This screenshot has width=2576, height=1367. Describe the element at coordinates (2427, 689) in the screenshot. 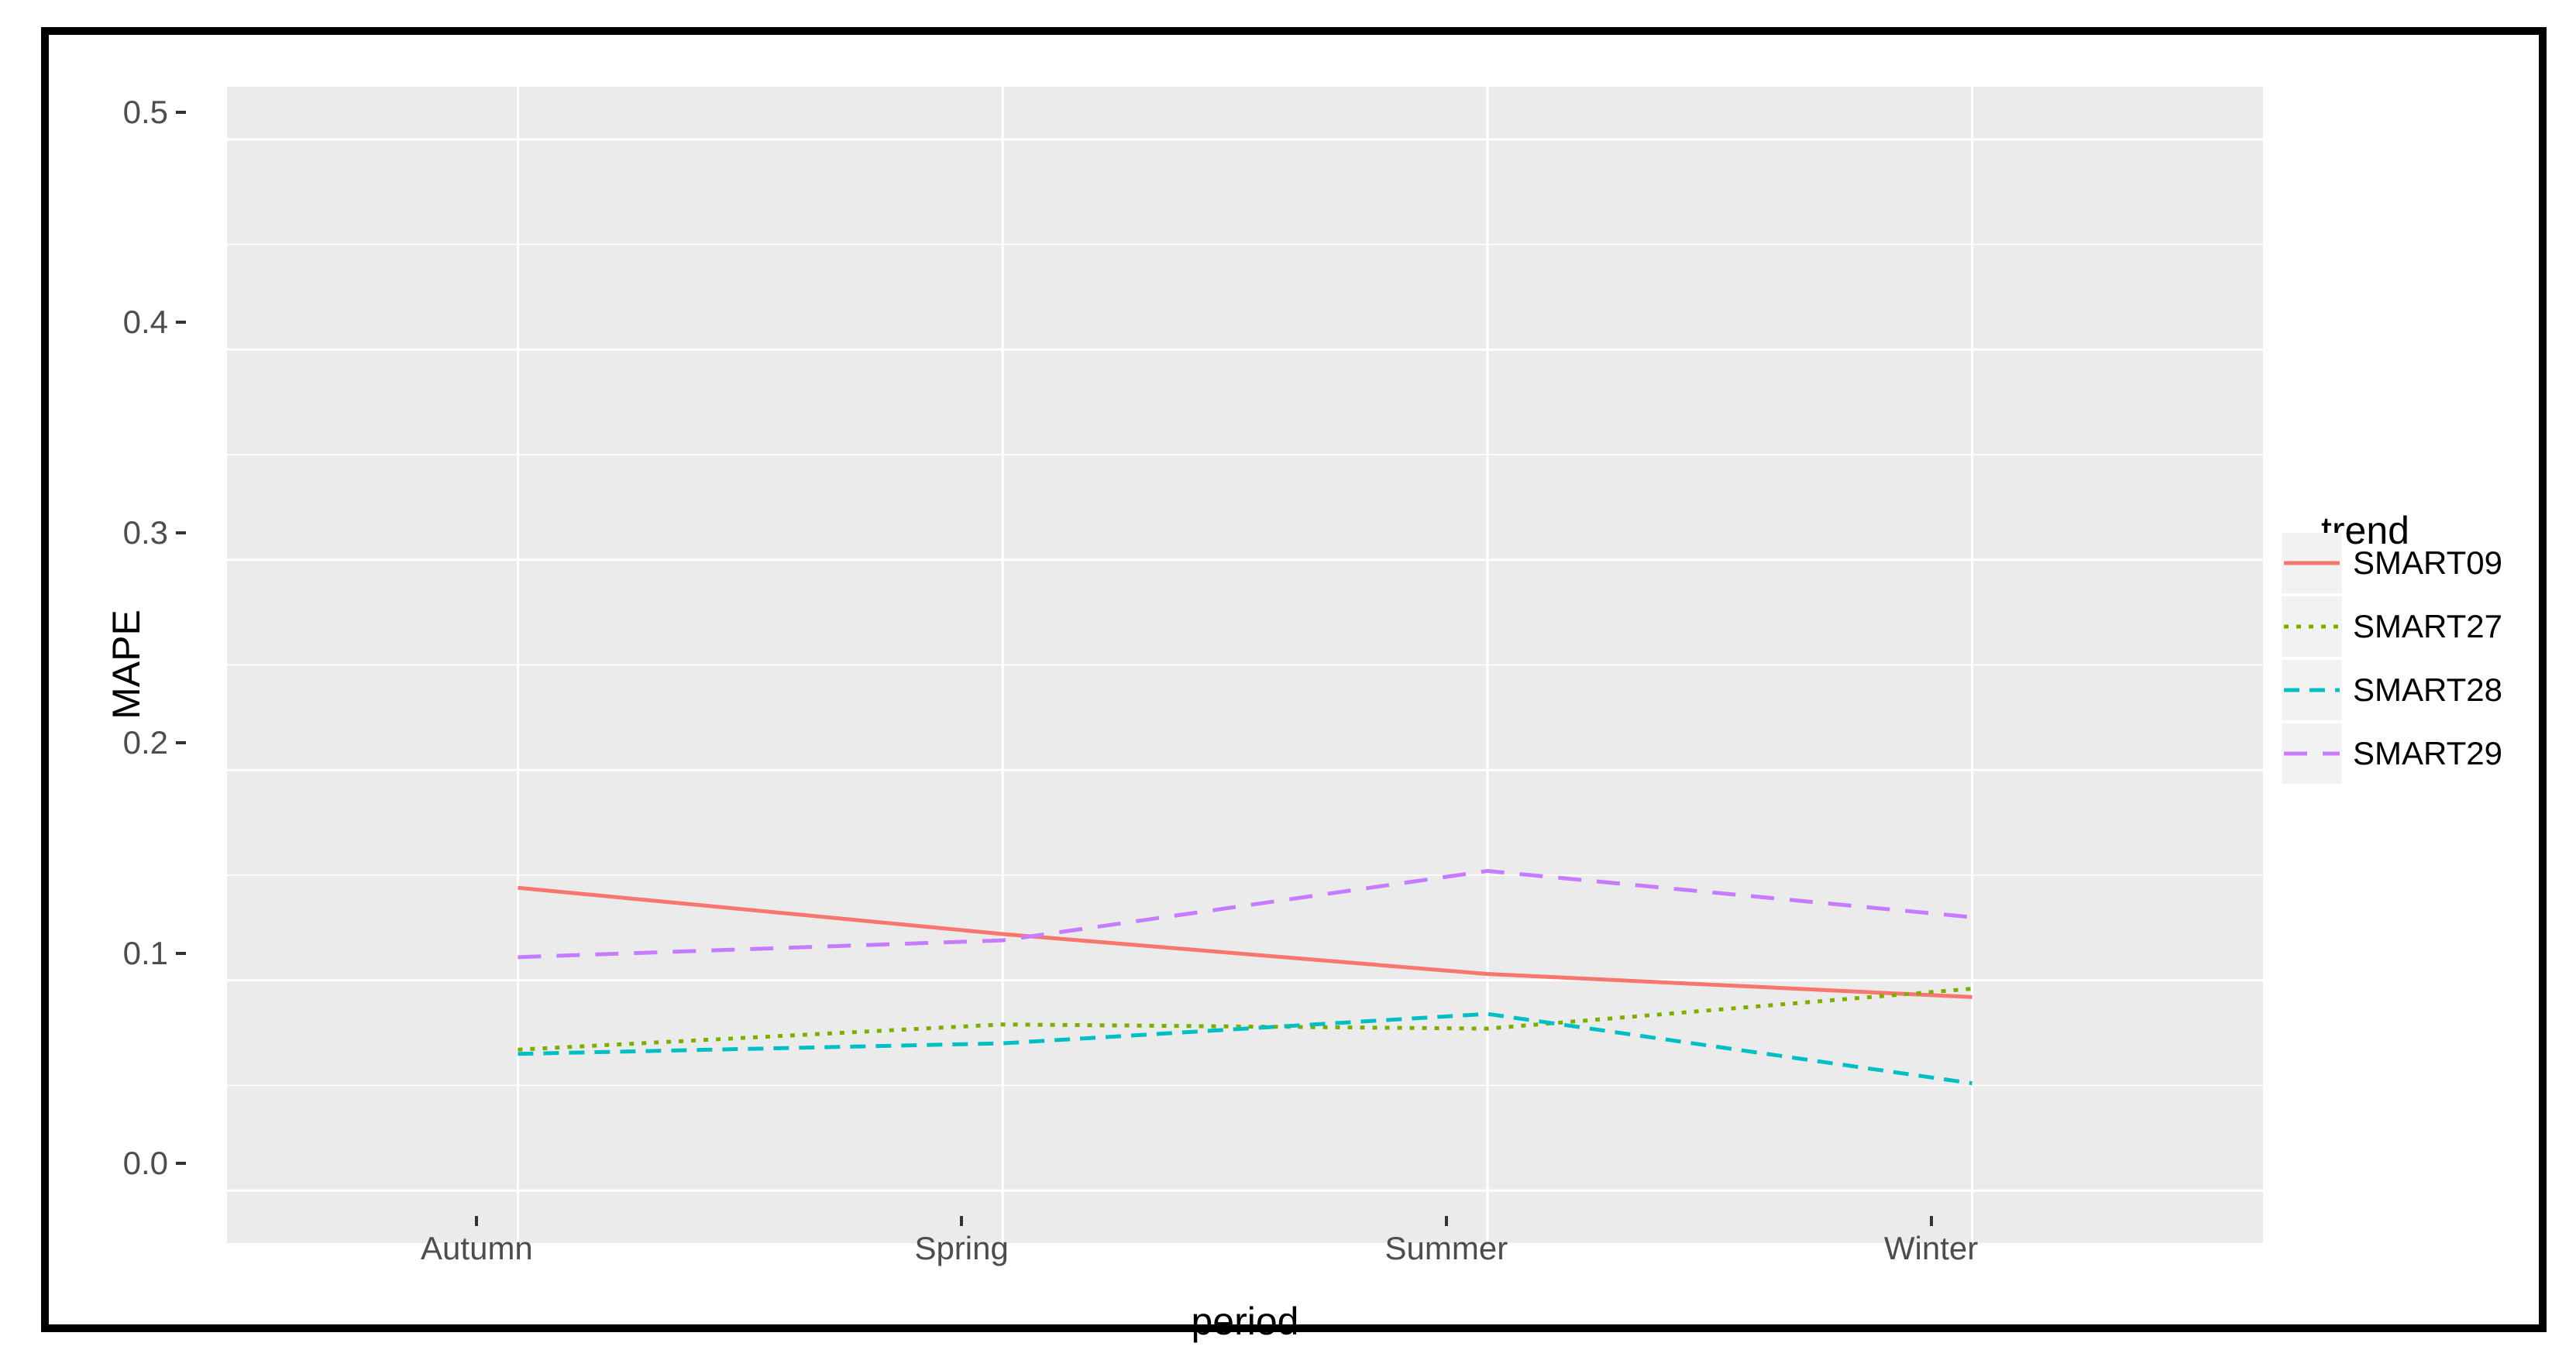

I see `legend-label-SMART28: SMART28` at that location.